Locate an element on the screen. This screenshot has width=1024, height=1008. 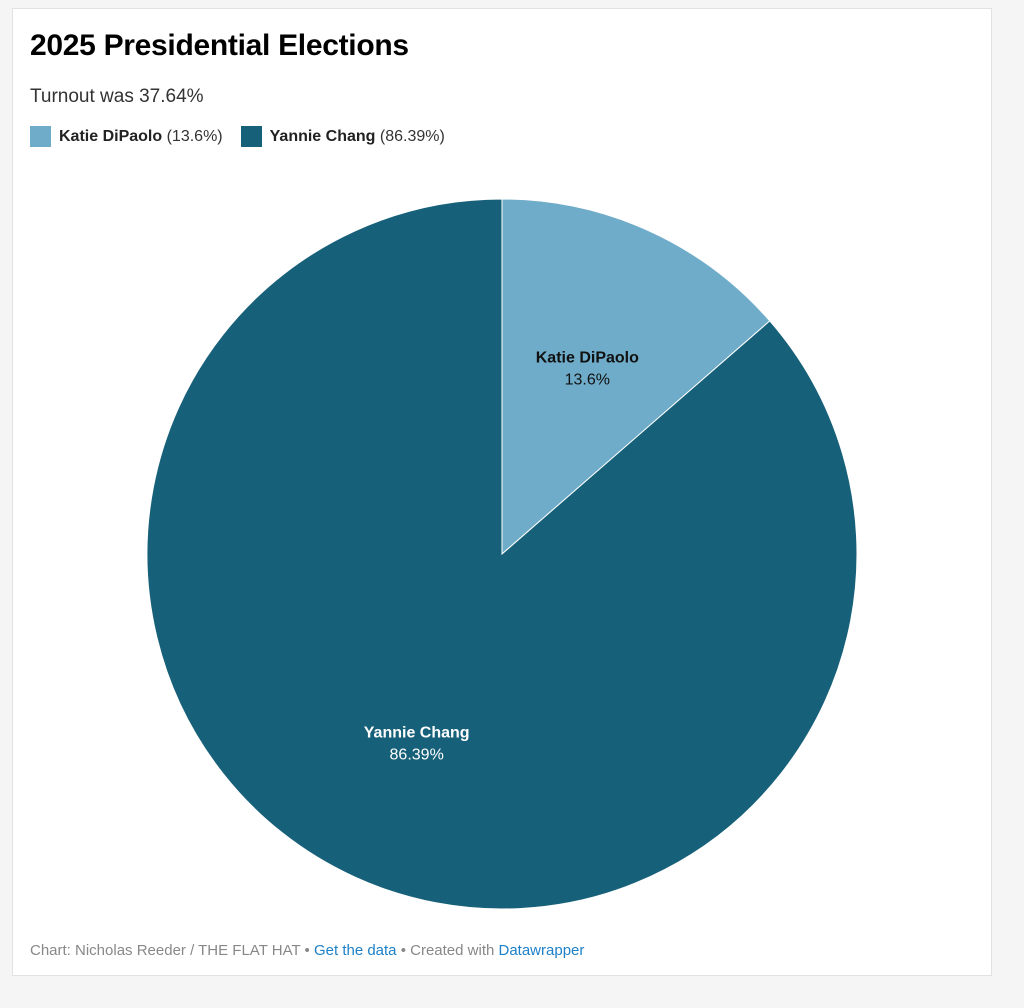
chart-subtitle: Turnout was 37.64% is located at coordinates (117, 96).